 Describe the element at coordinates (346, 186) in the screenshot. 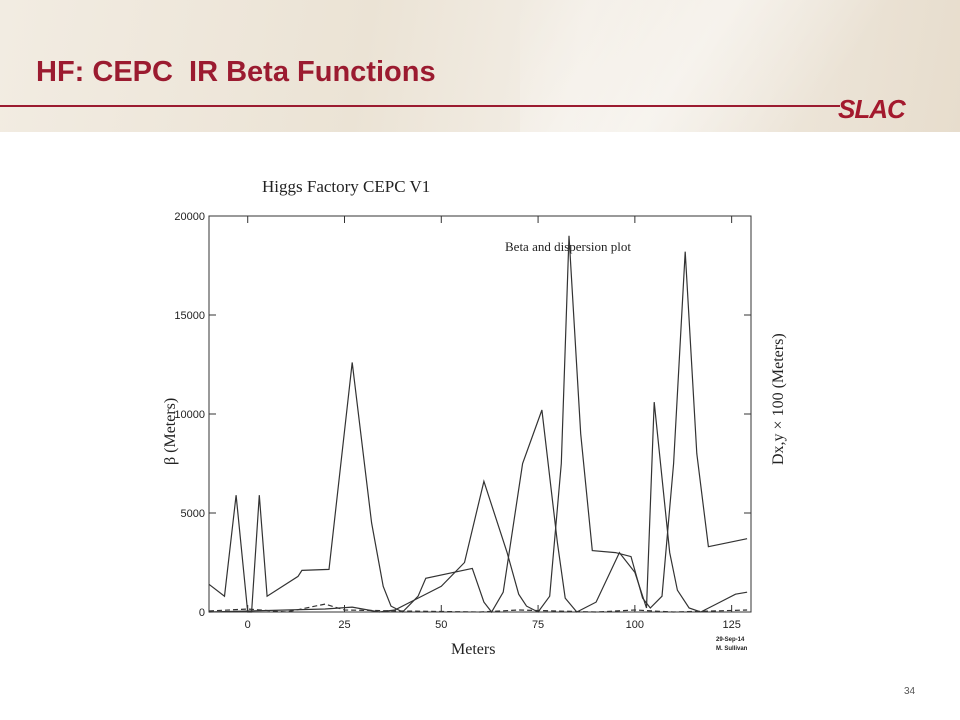

I see `chart-title: Higgs Factory CEPC V1` at that location.